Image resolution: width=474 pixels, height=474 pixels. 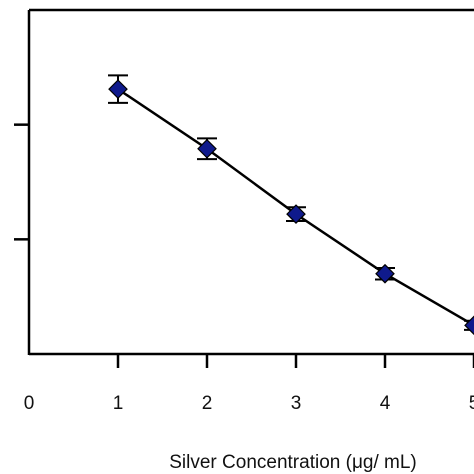 I want to click on x-axis-title: Silver Concentration (μg/ mL), so click(x=292, y=462).